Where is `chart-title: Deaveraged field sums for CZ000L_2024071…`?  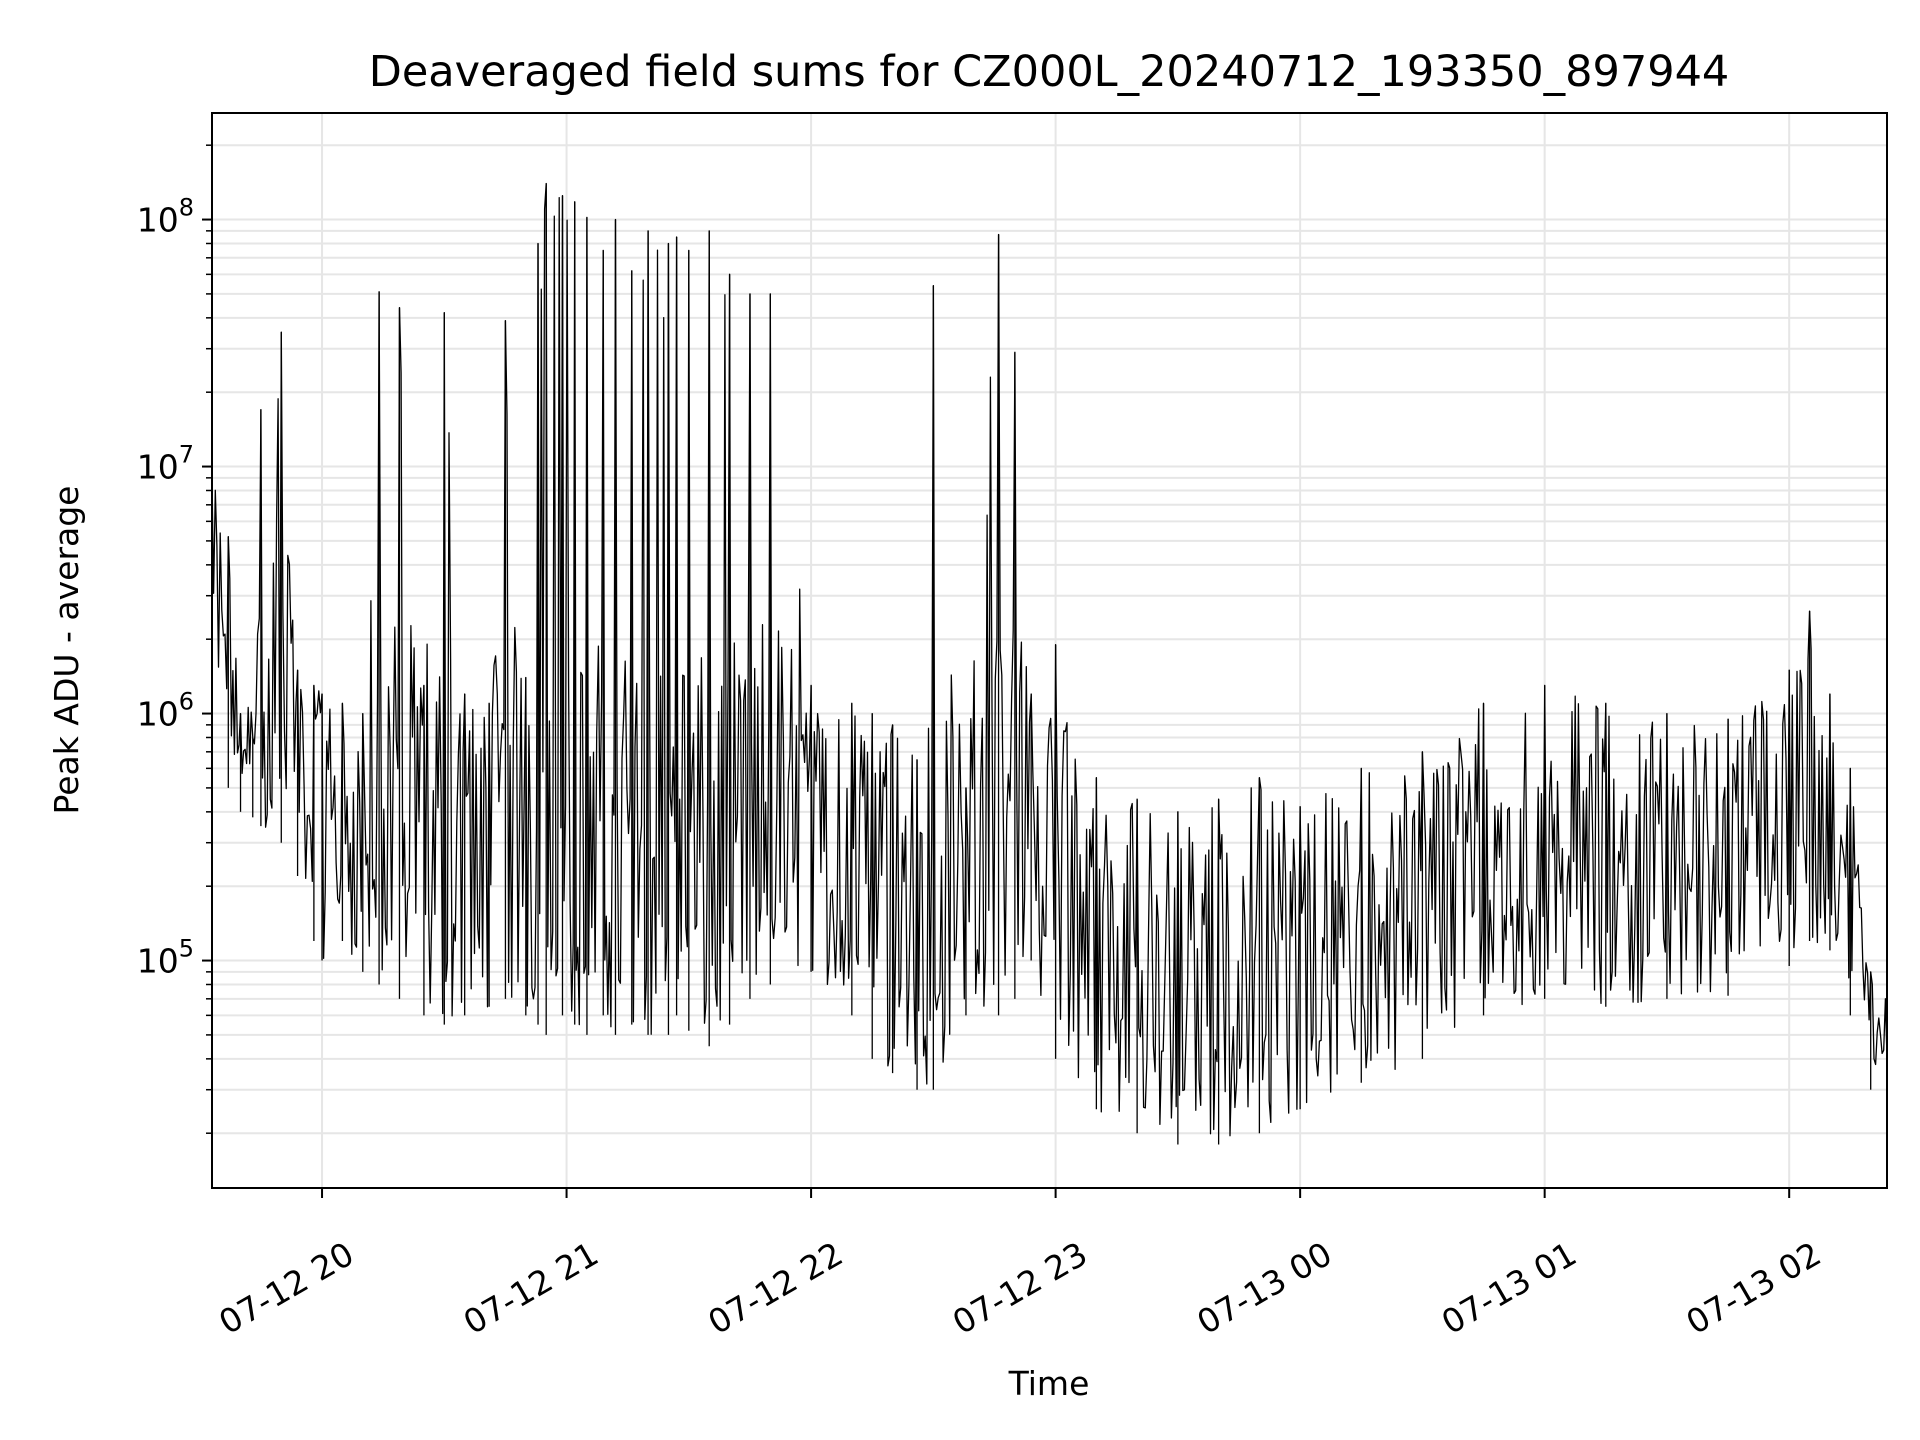
chart-title: Deaveraged field sums for CZ000L_2024071… is located at coordinates (1049, 72).